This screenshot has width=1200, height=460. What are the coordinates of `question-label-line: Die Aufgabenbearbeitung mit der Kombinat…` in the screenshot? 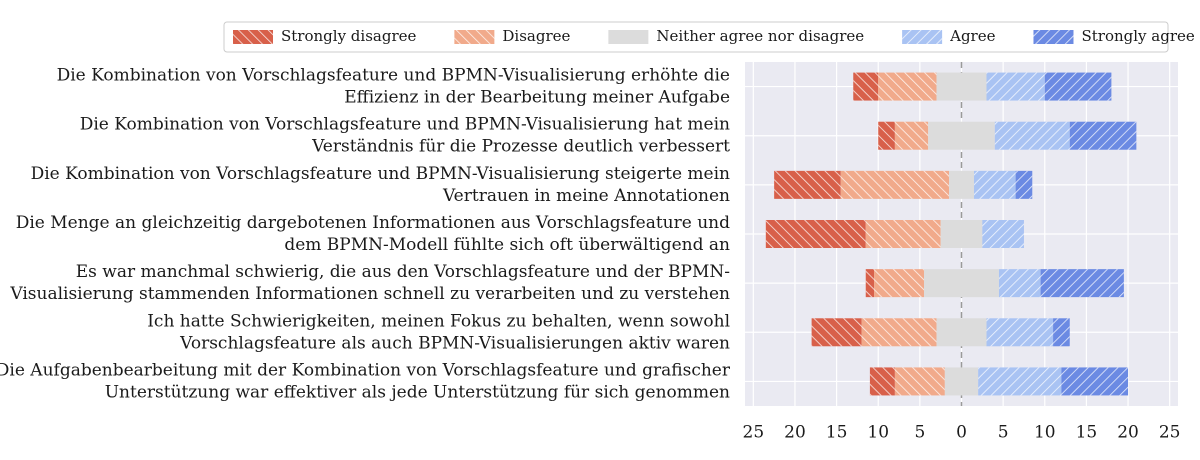 It's located at (365, 370).